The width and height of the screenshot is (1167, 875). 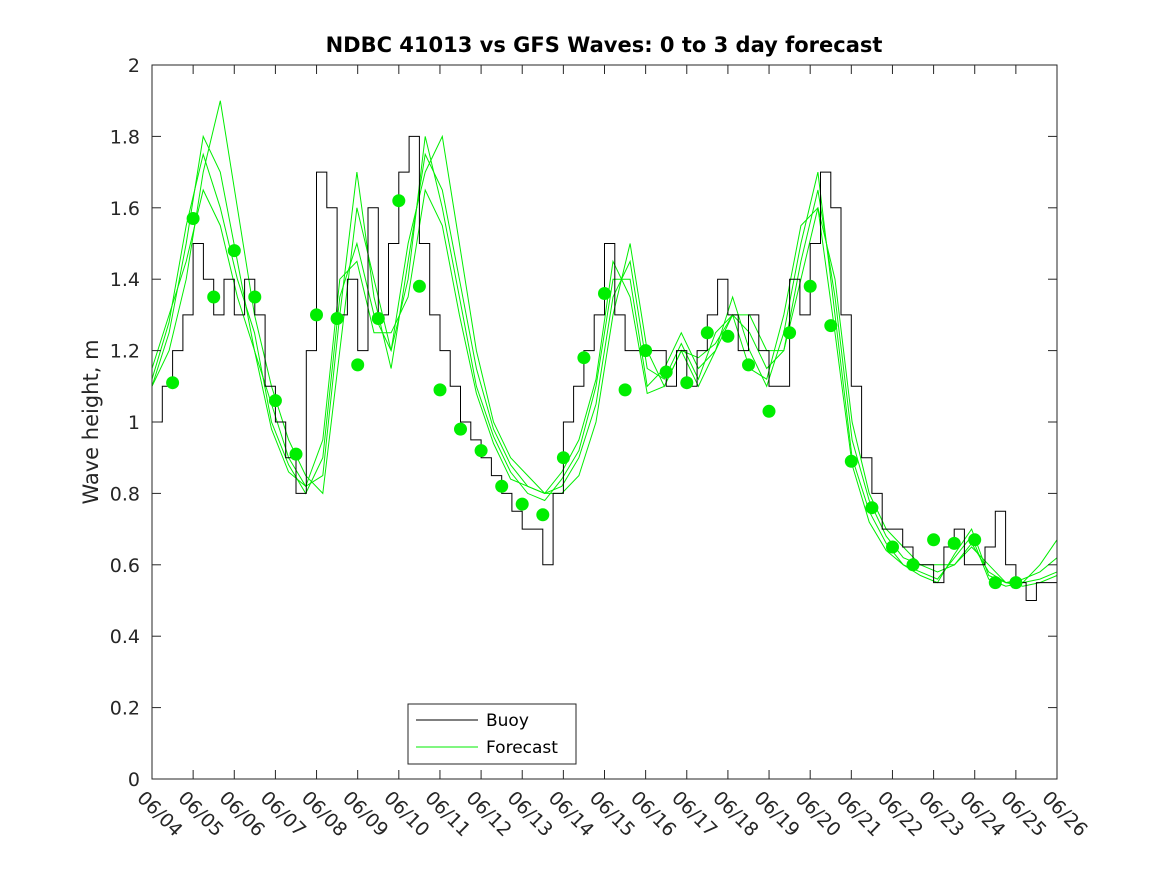 What do you see at coordinates (818, 814) in the screenshot?
I see `x-tick-label: 06/20` at bounding box center [818, 814].